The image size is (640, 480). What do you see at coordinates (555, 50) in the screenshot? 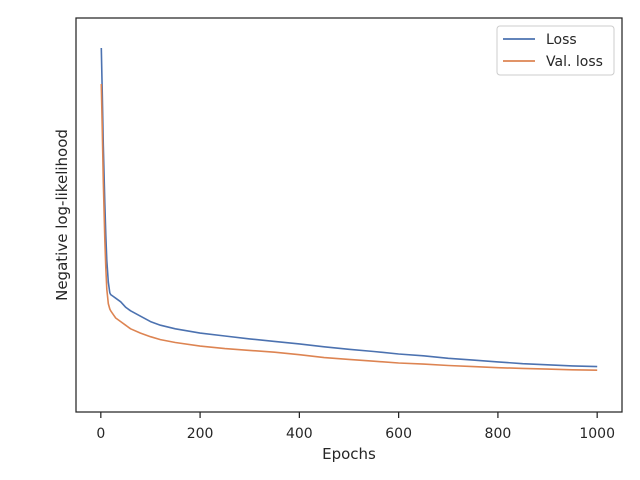
I see `legend: Loss Val. loss` at bounding box center [555, 50].